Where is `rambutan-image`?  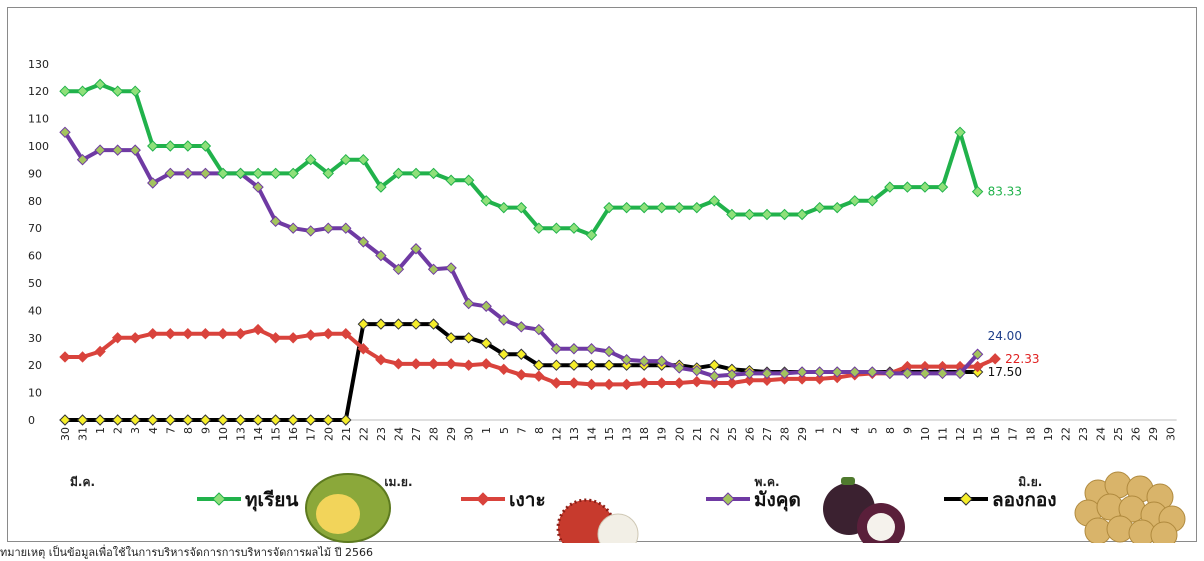 rambutan-image is located at coordinates (597, 520).